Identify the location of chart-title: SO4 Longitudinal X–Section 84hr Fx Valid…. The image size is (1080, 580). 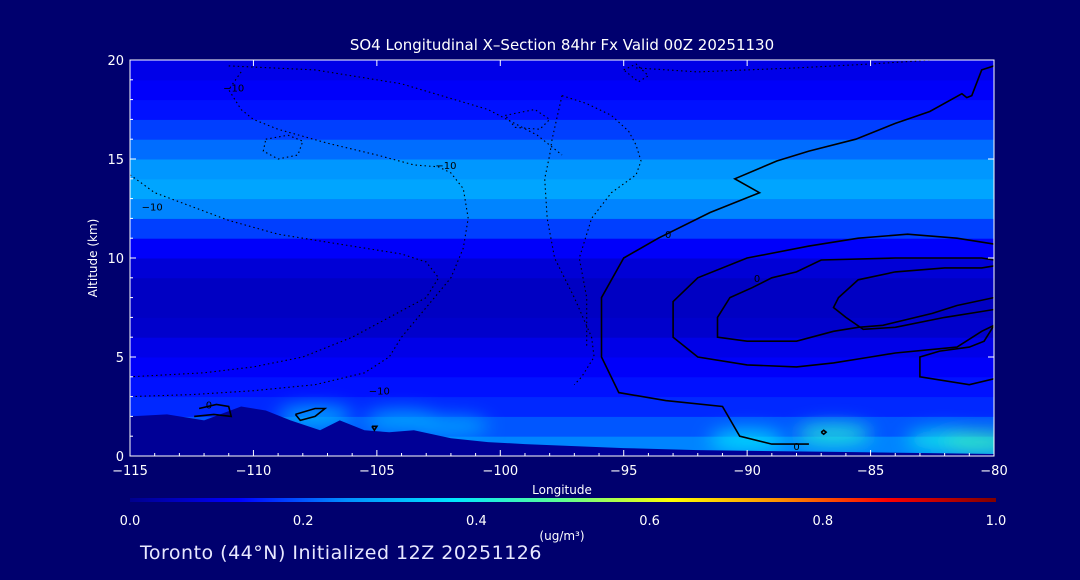
(562, 45).